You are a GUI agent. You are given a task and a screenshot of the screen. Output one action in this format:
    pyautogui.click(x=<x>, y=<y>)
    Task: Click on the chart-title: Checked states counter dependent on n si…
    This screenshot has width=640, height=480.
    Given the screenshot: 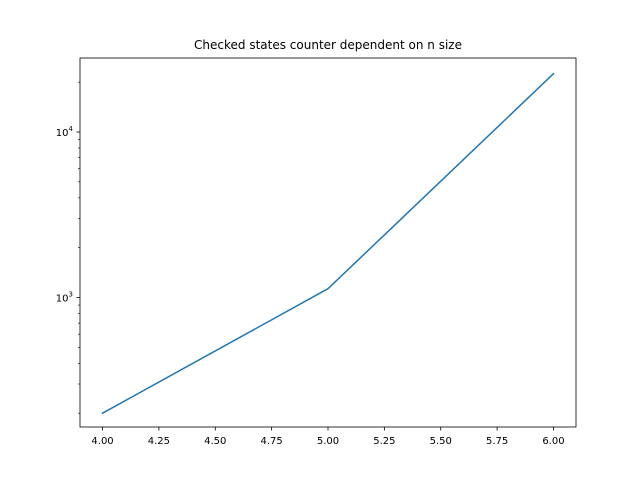 What is the action you would take?
    pyautogui.click(x=328, y=45)
    